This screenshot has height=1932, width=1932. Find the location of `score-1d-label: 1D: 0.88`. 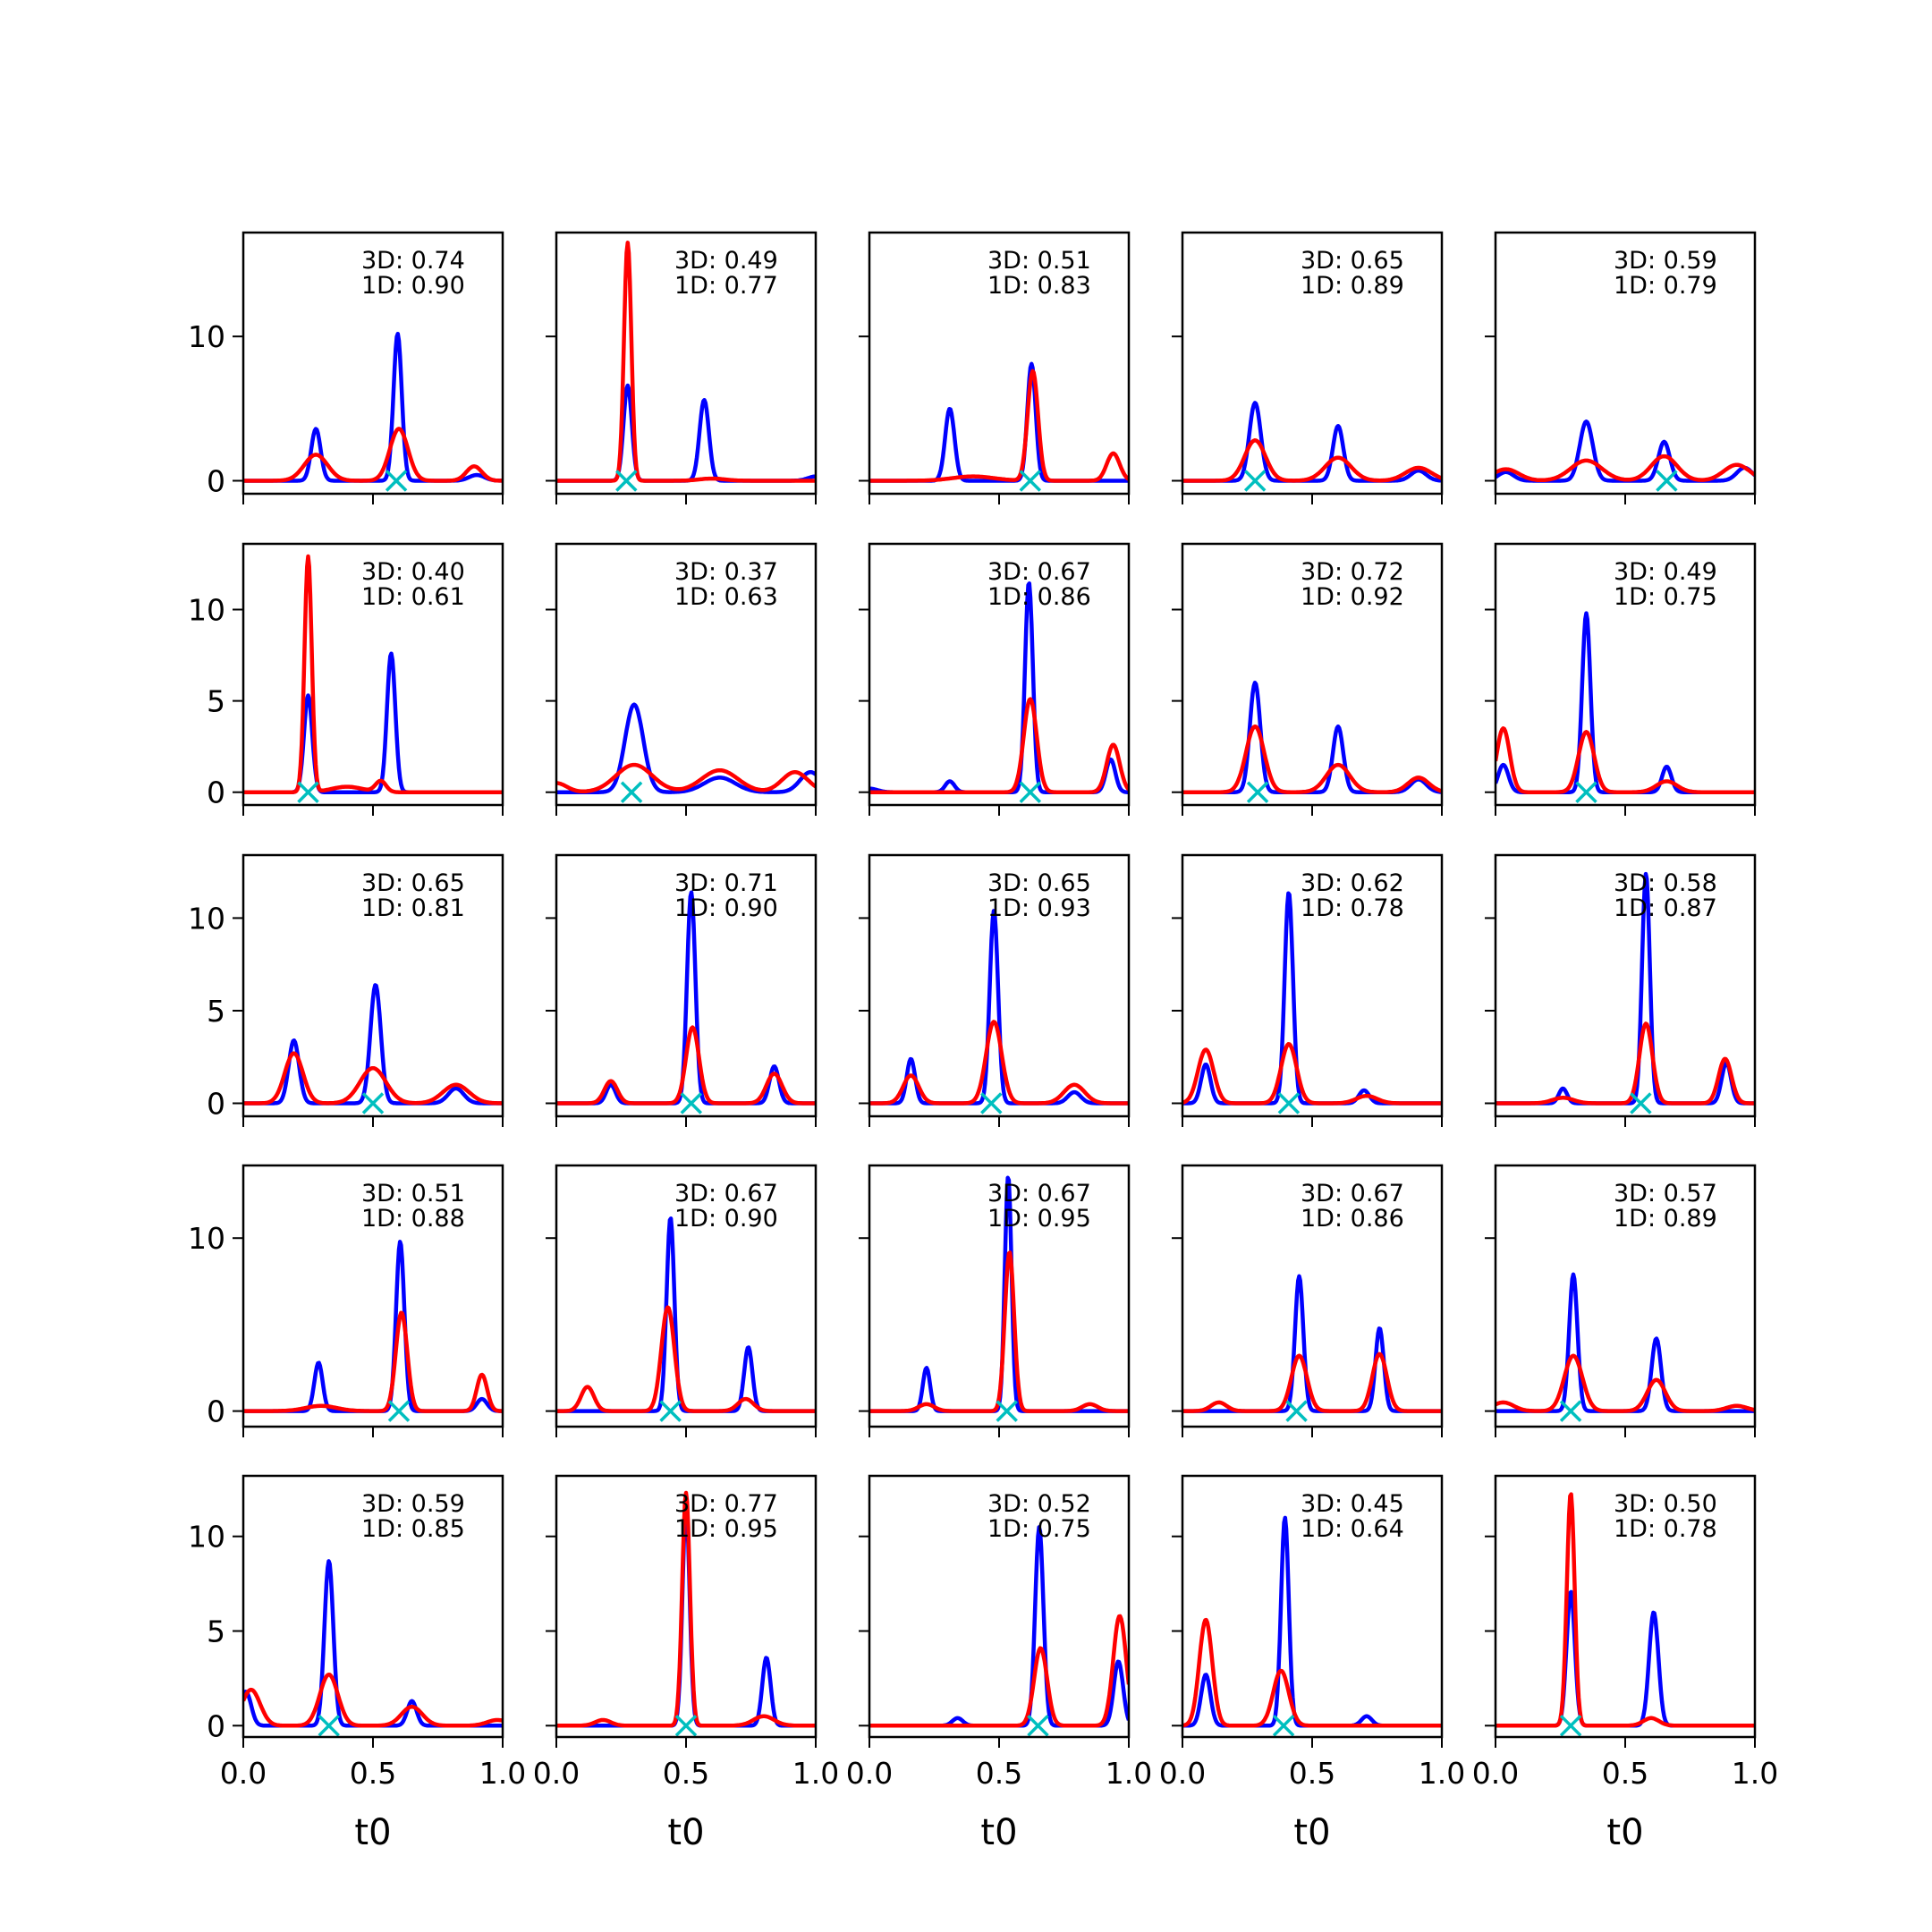

score-1d-label: 1D: 0.88 is located at coordinates (413, 1219).